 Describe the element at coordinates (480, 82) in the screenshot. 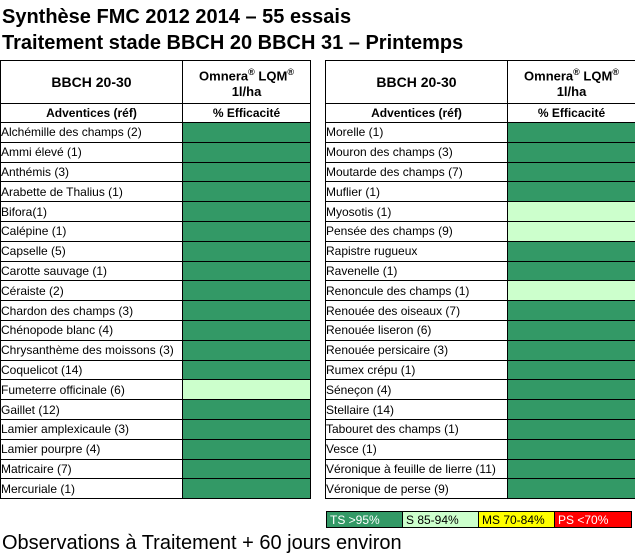

I see `table-header-row: BBCH 20-30 Omnera® LQM® 1l/ha` at that location.